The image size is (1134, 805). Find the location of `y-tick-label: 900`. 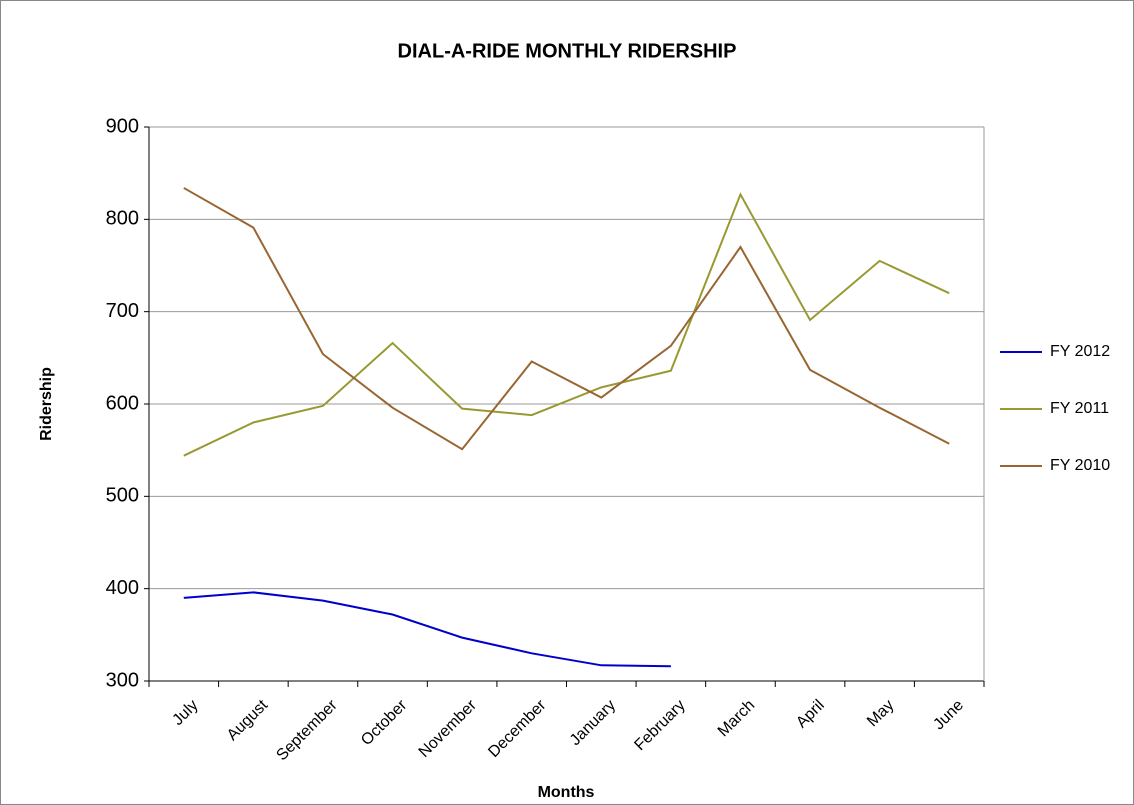

y-tick-label: 900 is located at coordinates (122, 126).